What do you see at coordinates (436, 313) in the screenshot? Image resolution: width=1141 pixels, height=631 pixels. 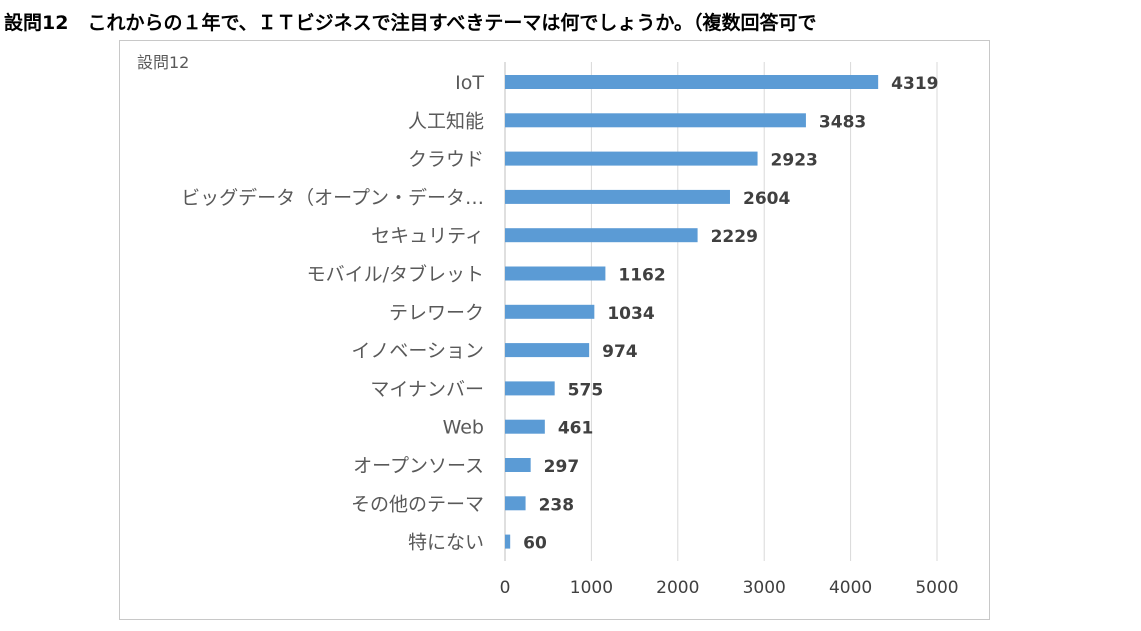 I see `category-label: テレワーク` at bounding box center [436, 313].